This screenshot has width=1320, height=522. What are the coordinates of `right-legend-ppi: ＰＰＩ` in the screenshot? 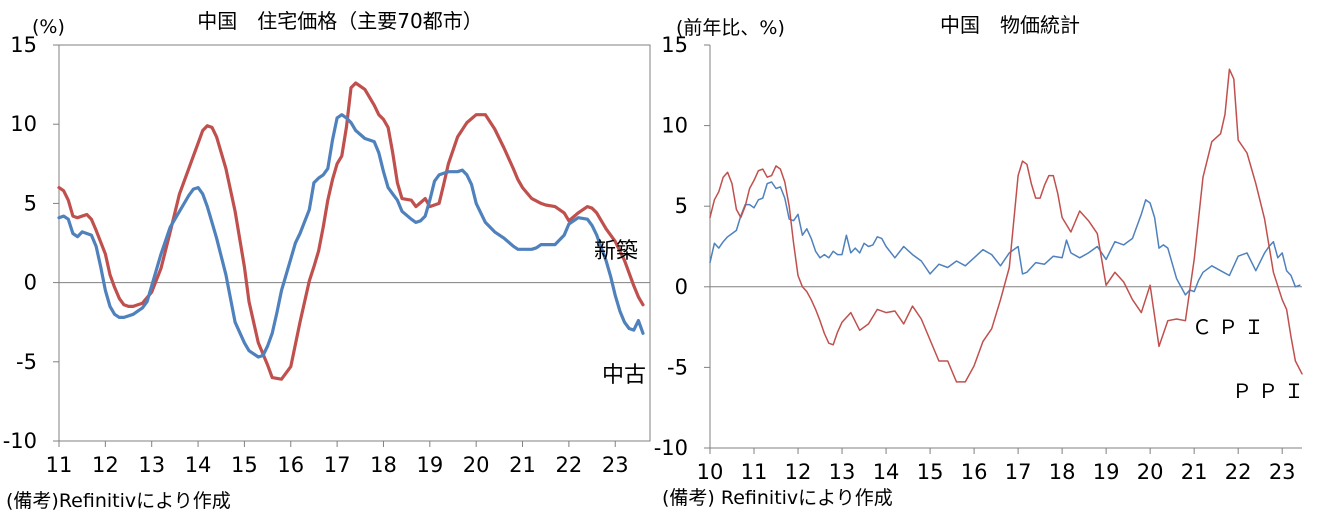 It's located at (1271, 391).